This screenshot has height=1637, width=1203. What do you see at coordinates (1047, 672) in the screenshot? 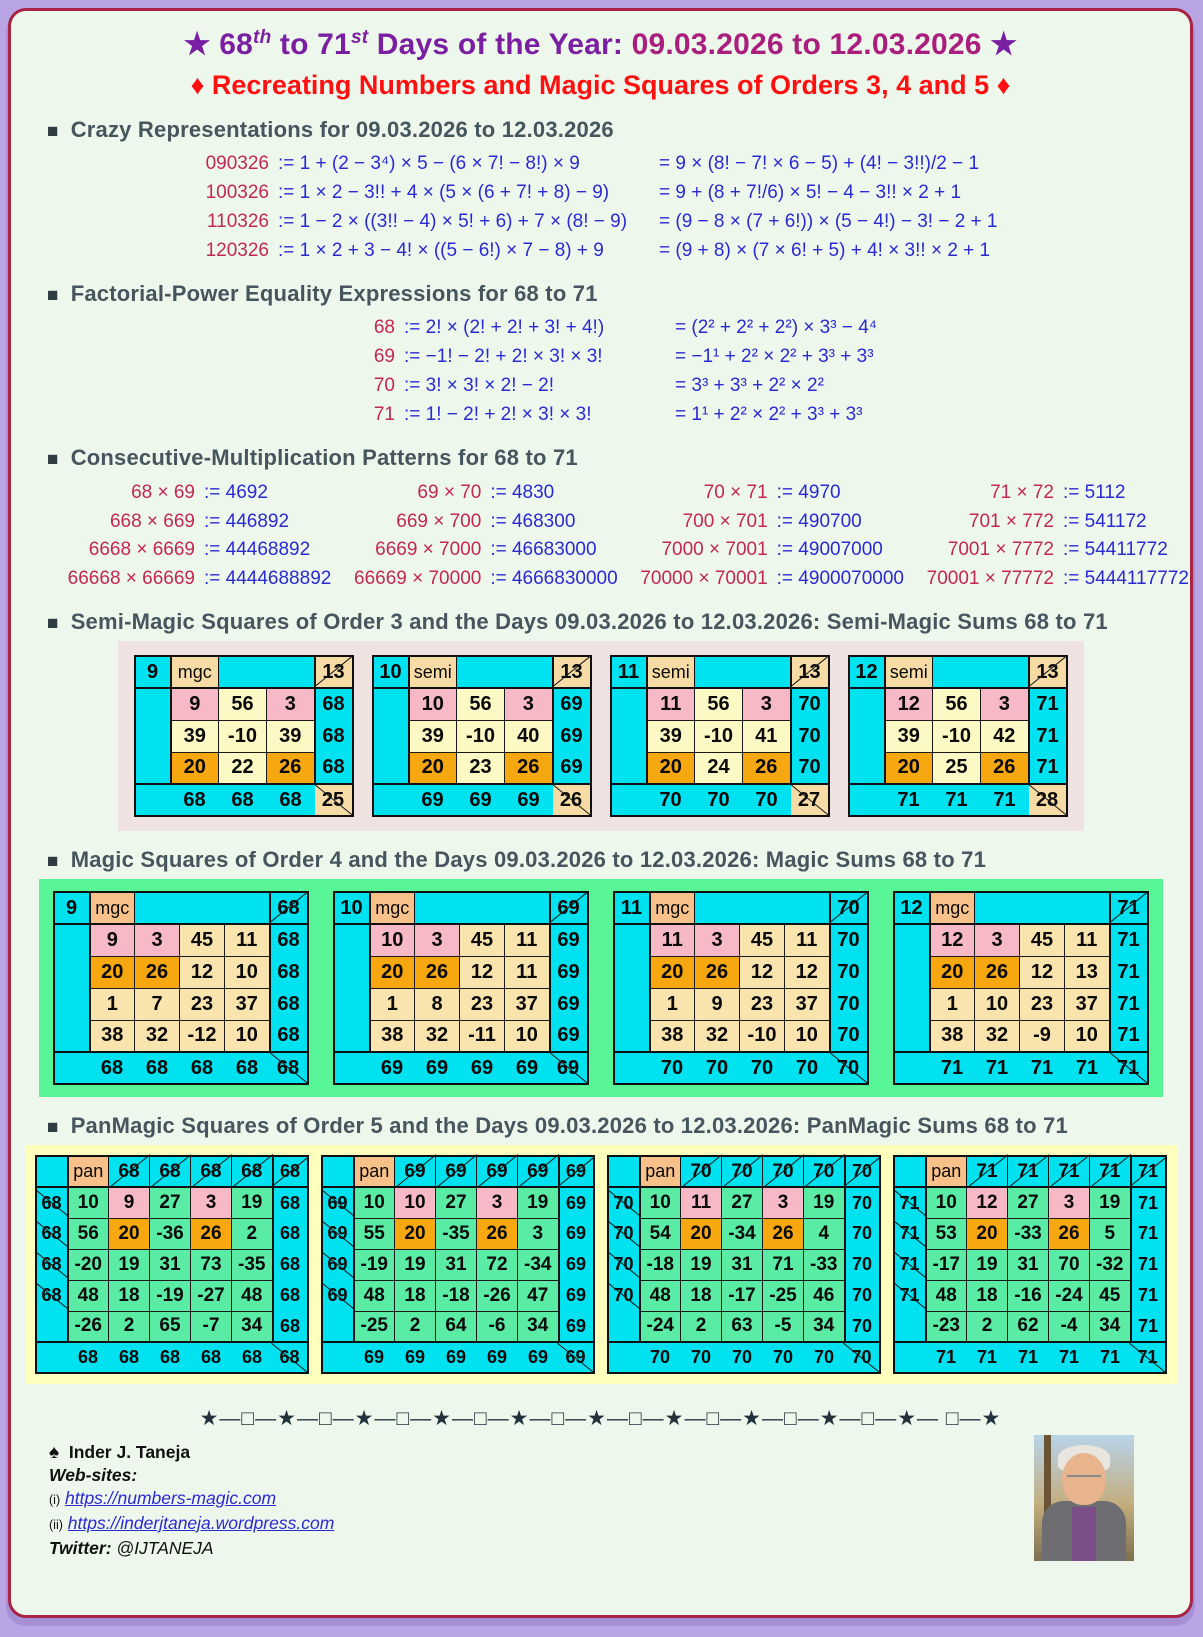
I see `anti-diagonal-sum: 13` at bounding box center [1047, 672].